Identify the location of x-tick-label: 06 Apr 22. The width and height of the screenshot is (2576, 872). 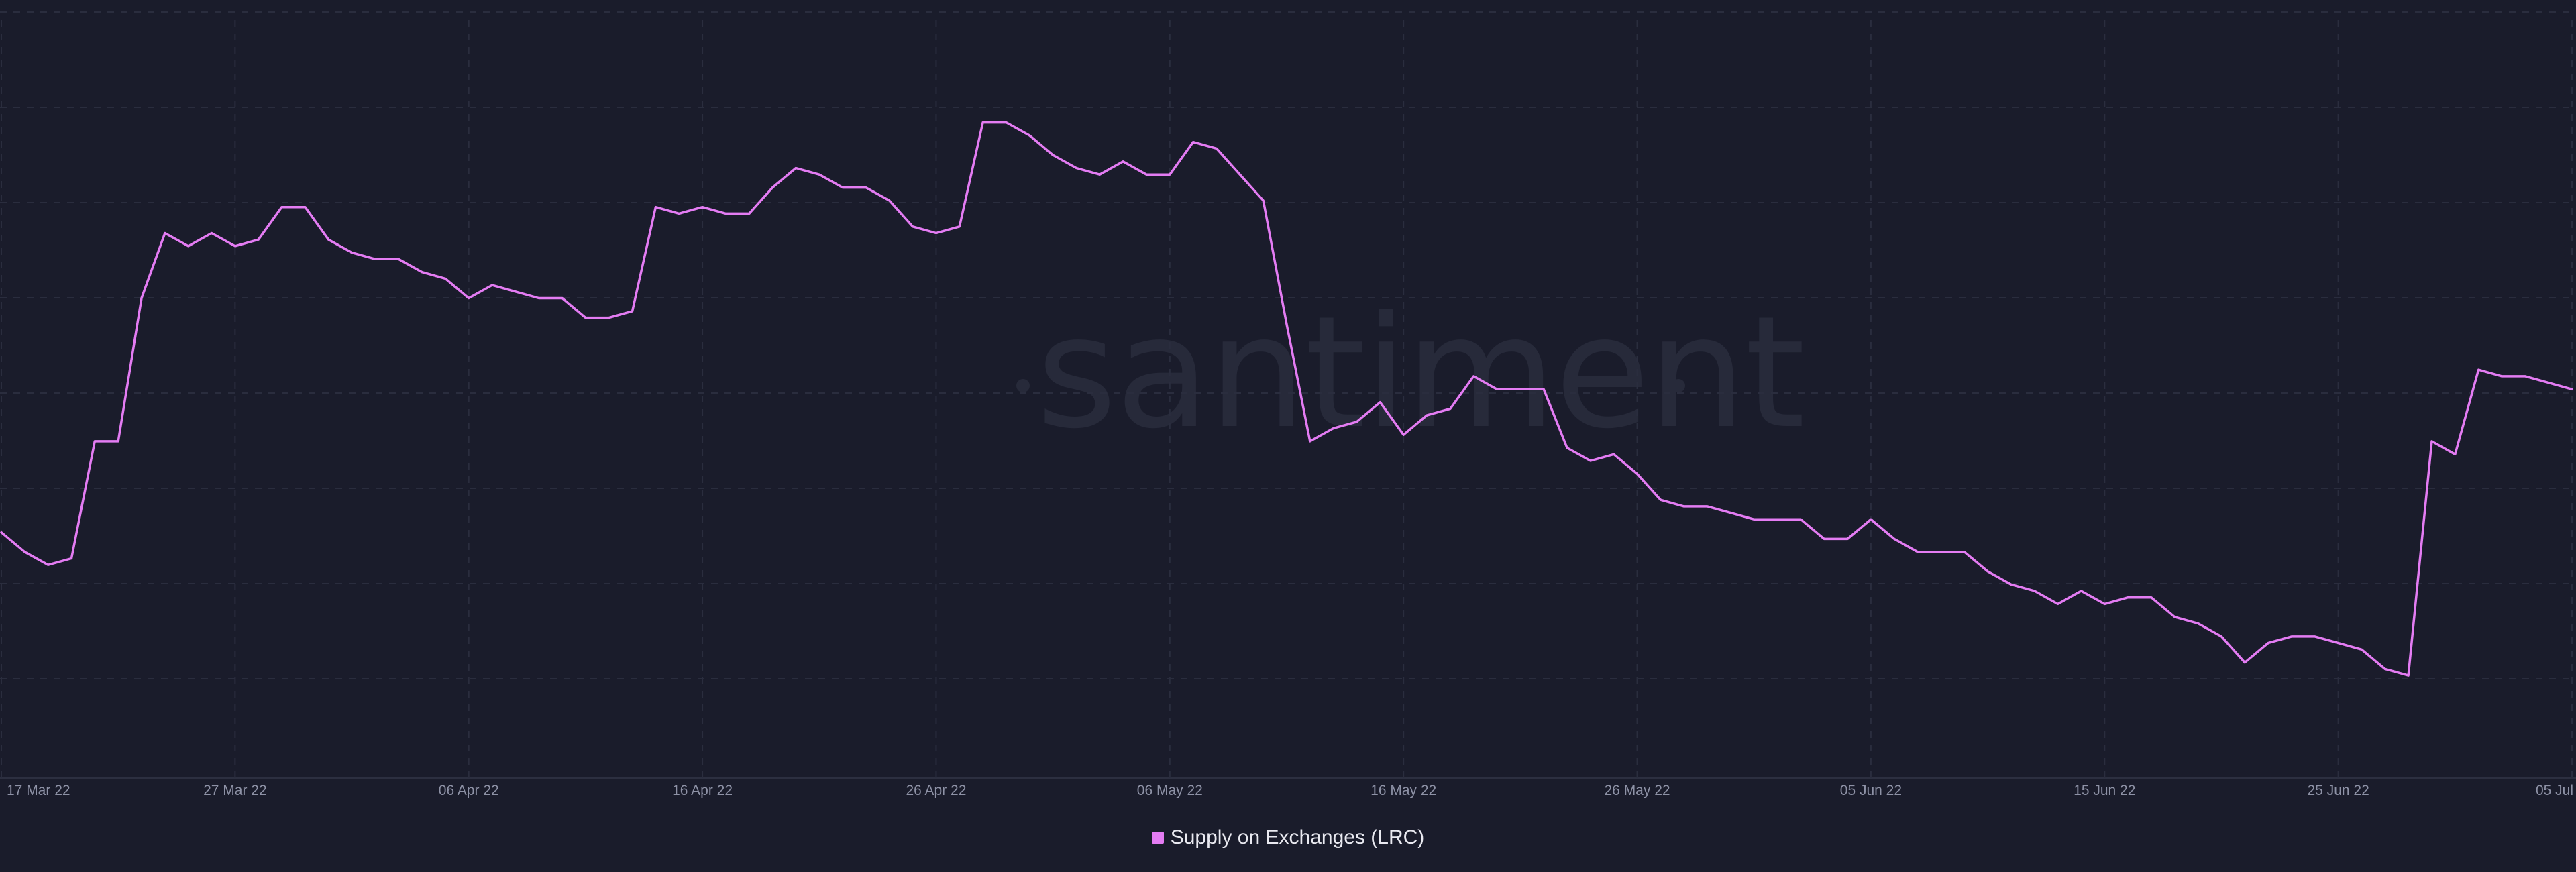
(469, 790).